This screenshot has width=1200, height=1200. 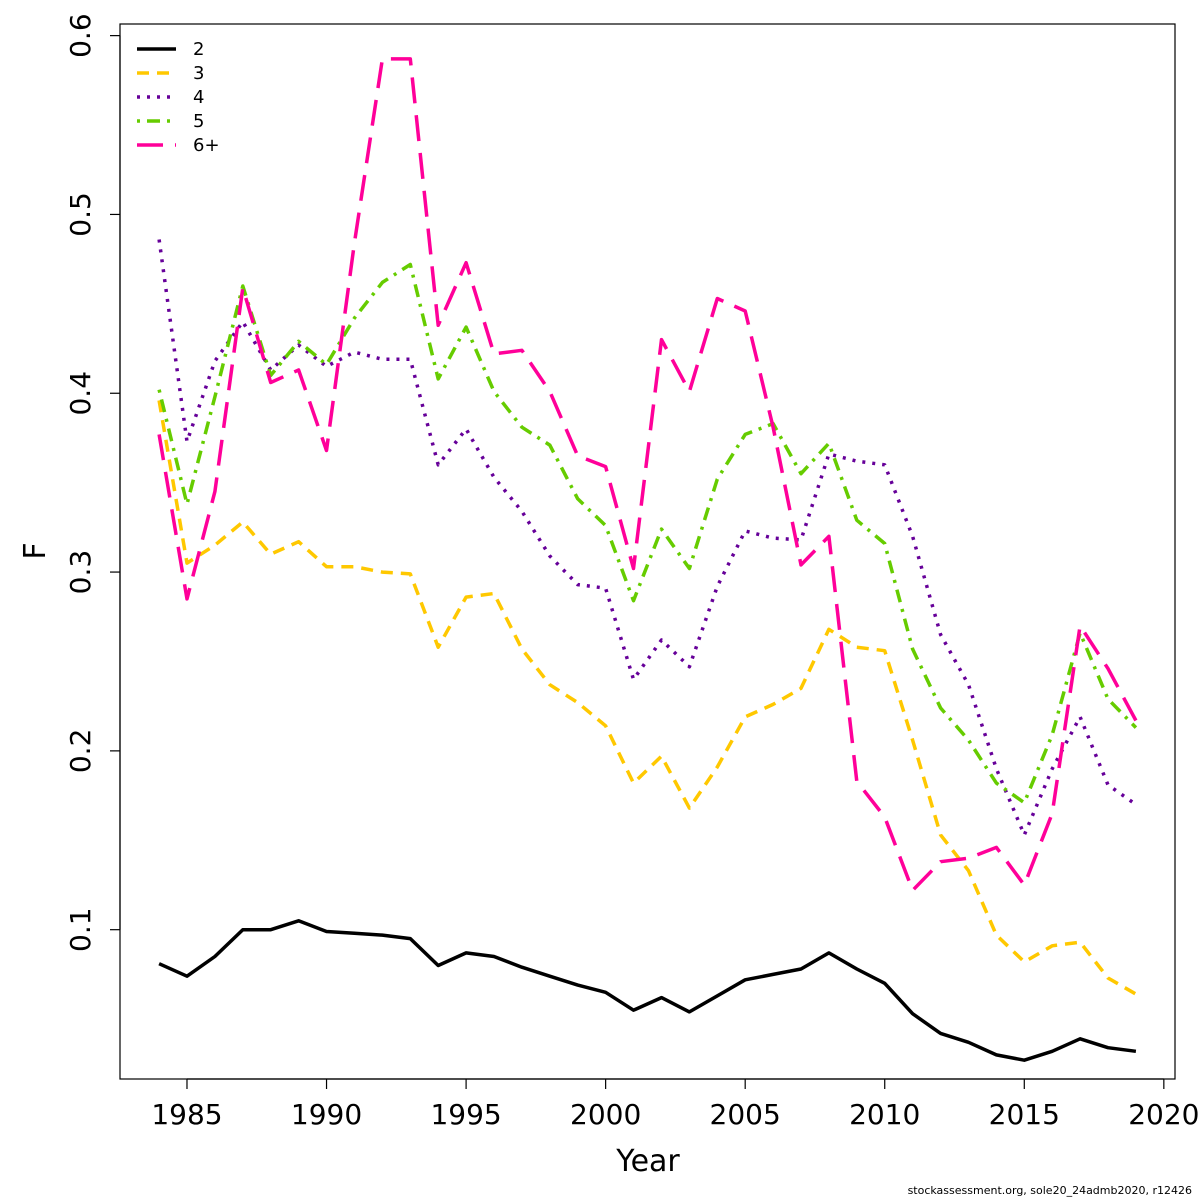 I want to click on x-tick-label: 2015, so click(x=1024, y=1114).